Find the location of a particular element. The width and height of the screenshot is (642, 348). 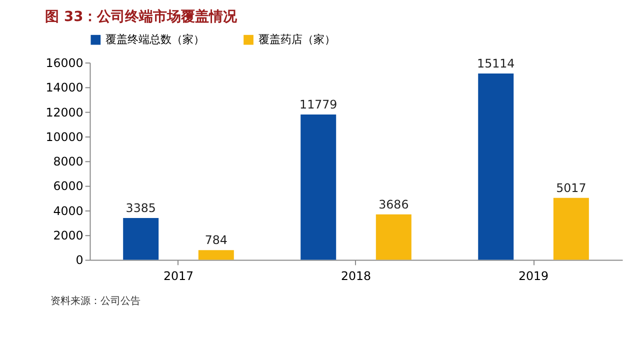

x-tick-label: 2017 is located at coordinates (178, 275).